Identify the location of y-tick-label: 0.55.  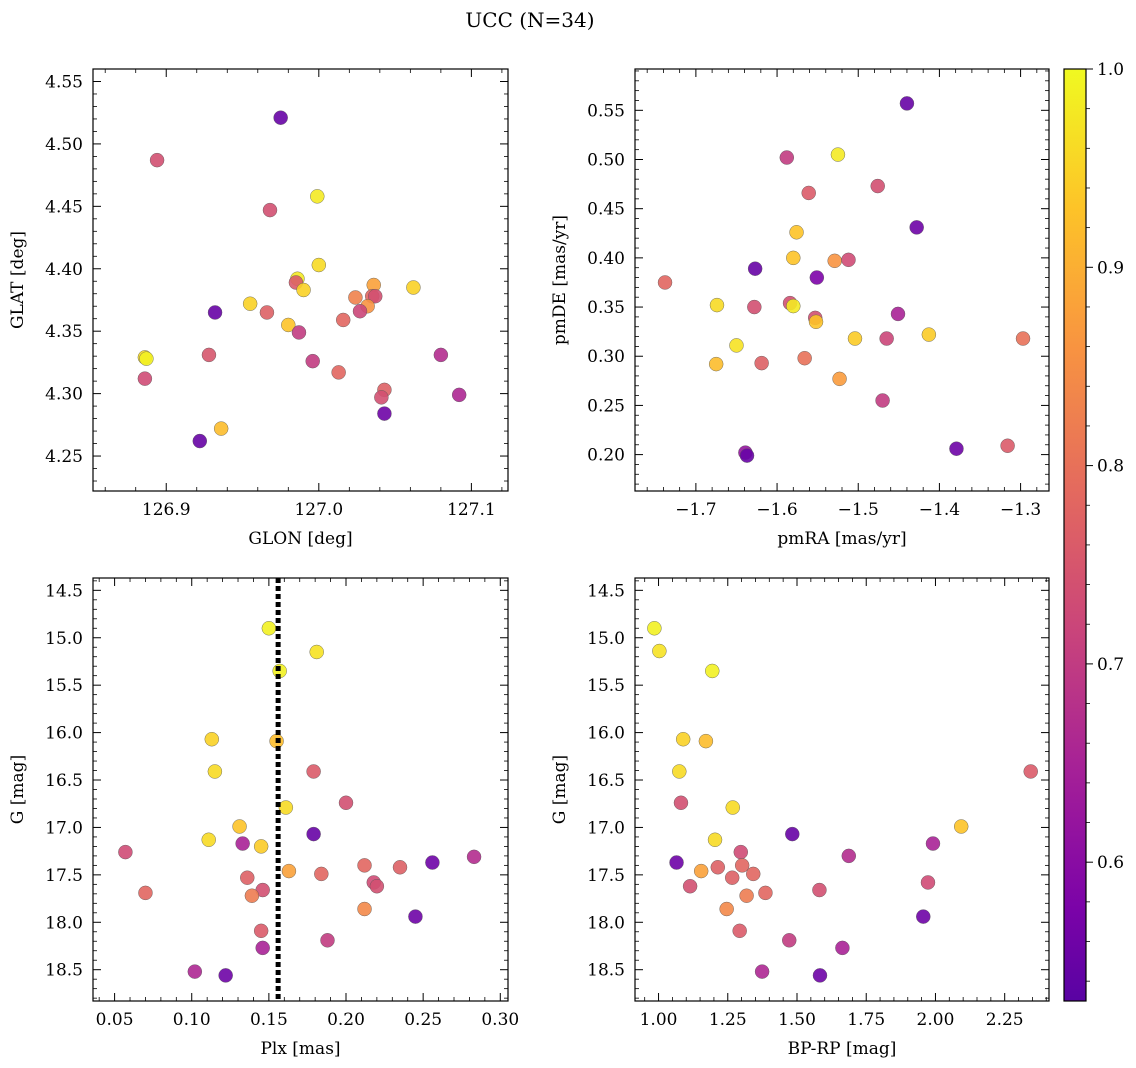
(606, 111).